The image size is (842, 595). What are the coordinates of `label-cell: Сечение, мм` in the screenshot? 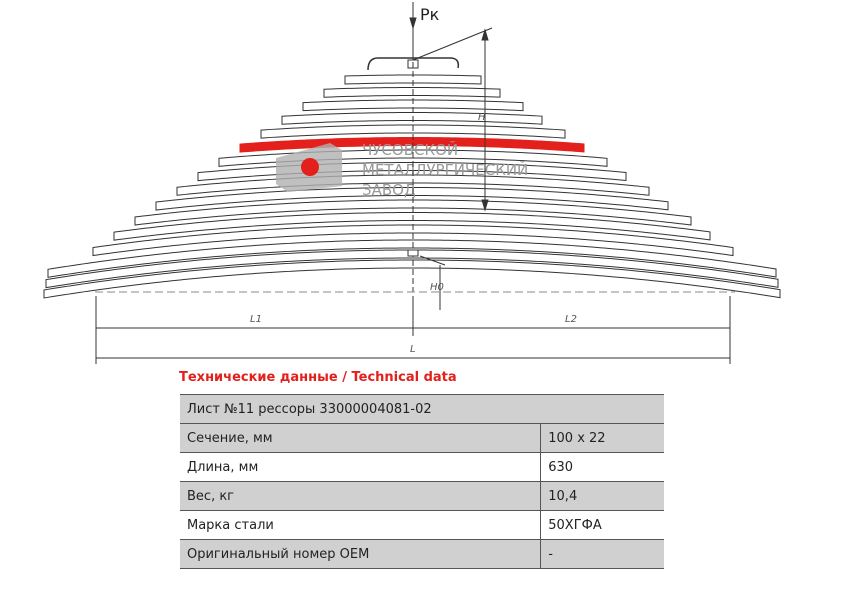 It's located at (360, 438).